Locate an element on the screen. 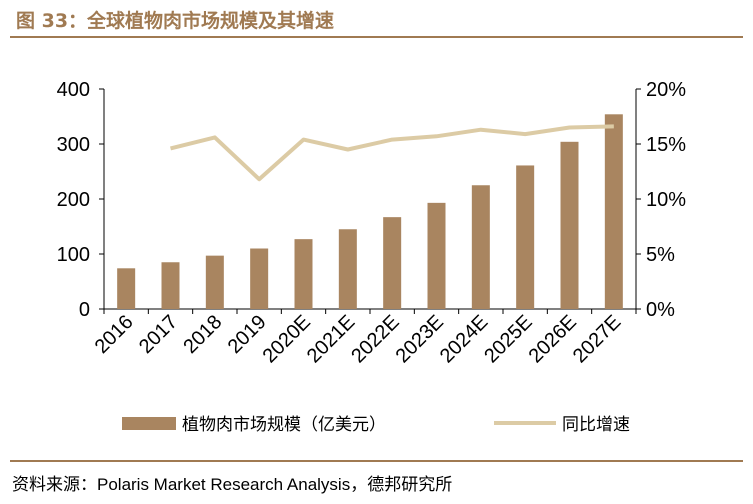 This screenshot has width=753, height=504. x-tick-label: 2026E is located at coordinates (553, 339).